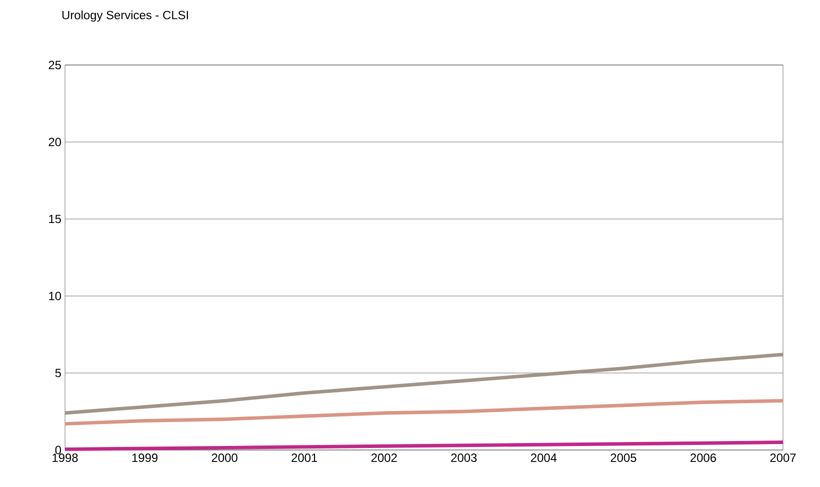  I want to click on x-tick-label: 2006, so click(703, 458).